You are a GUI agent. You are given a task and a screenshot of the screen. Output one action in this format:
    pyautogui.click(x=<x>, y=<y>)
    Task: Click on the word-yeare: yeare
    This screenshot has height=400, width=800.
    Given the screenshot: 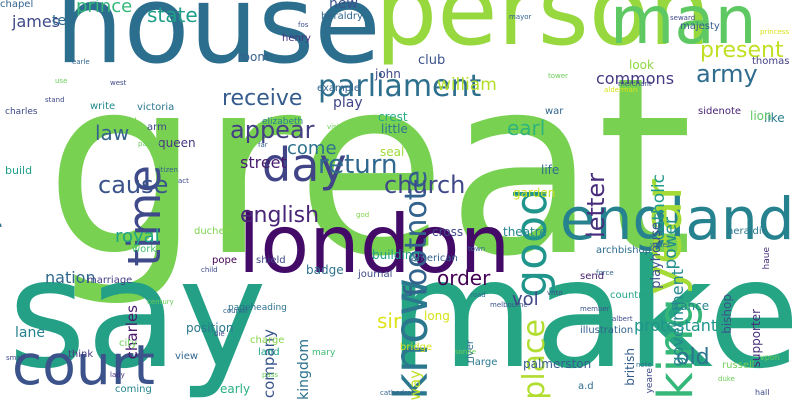 What is the action you would take?
    pyautogui.click(x=650, y=381)
    